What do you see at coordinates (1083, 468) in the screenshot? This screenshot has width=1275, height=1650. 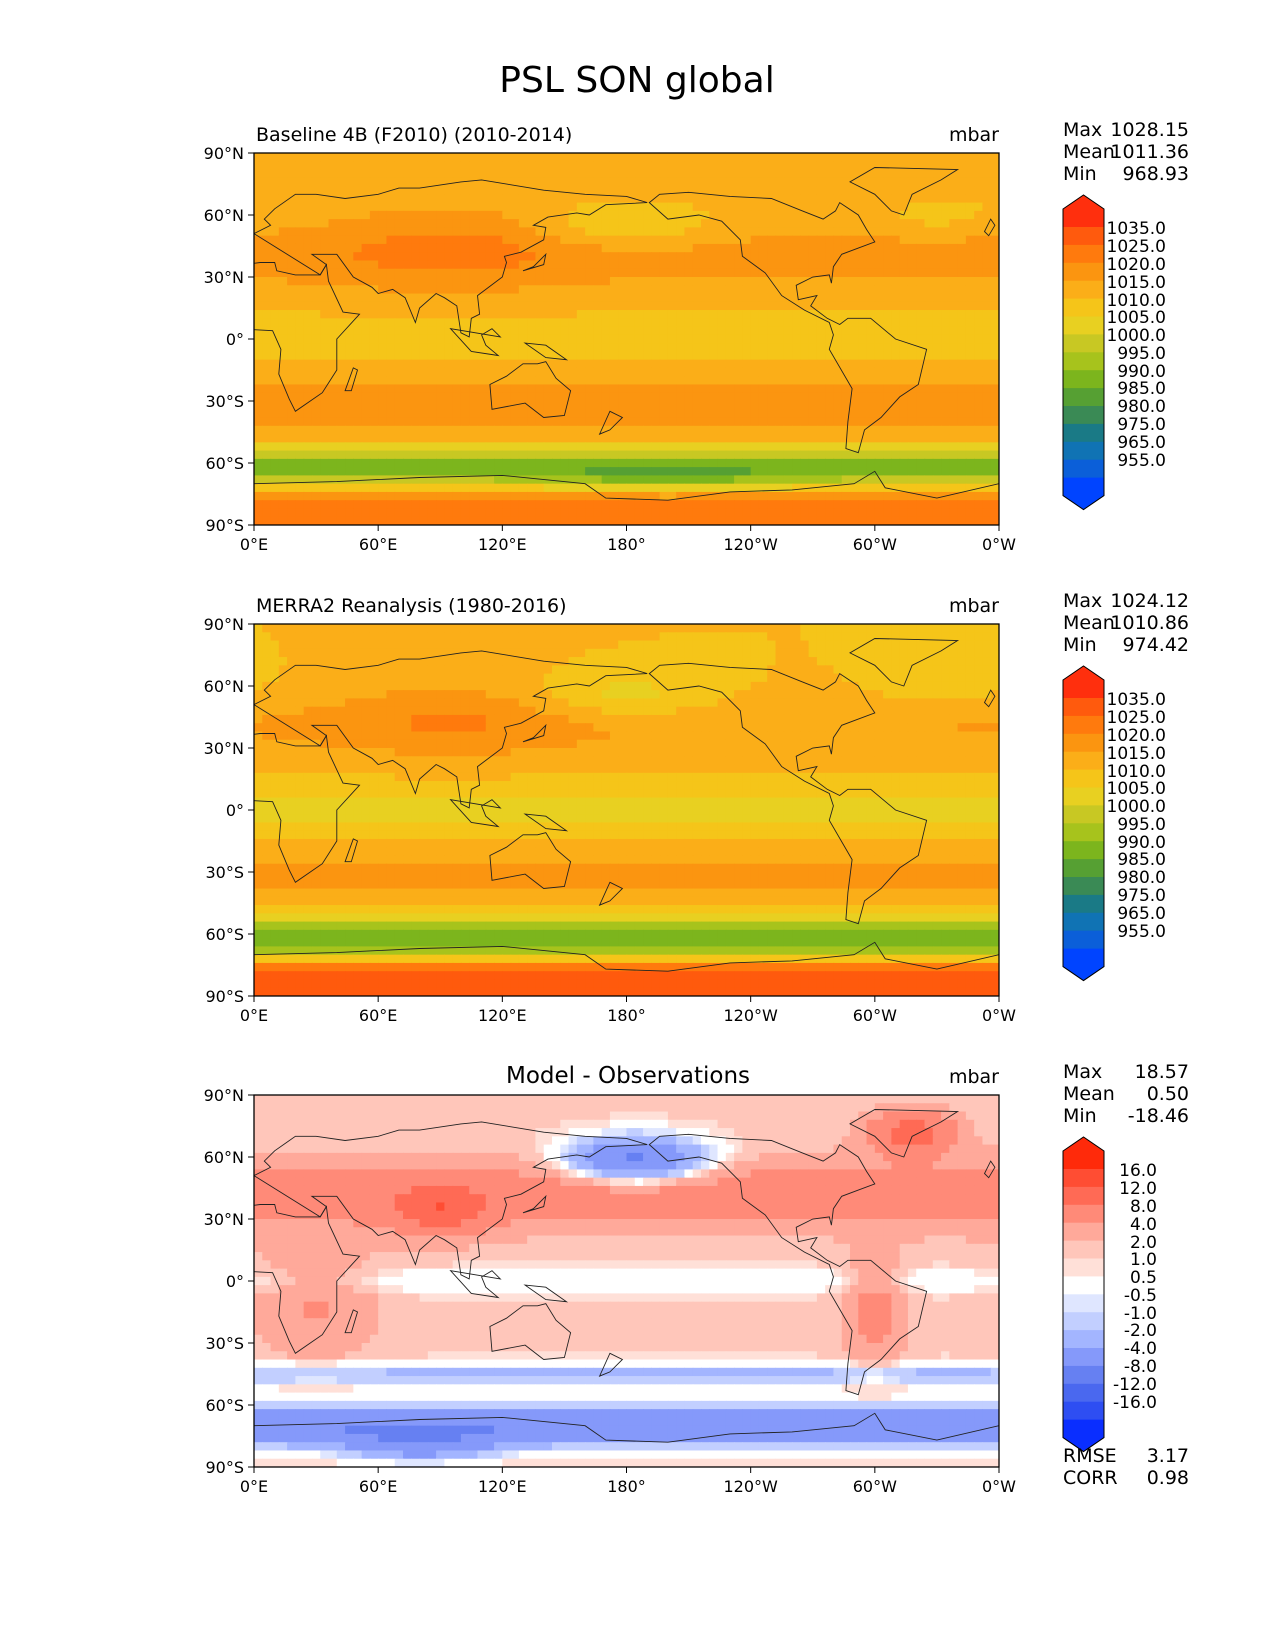 I see `colorbar-segment` at bounding box center [1083, 468].